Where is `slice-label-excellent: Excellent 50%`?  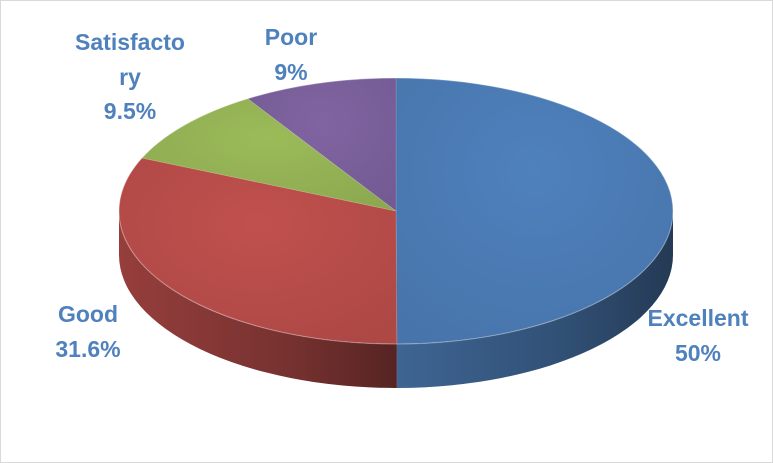
slice-label-excellent: Excellent 50% is located at coordinates (698, 335).